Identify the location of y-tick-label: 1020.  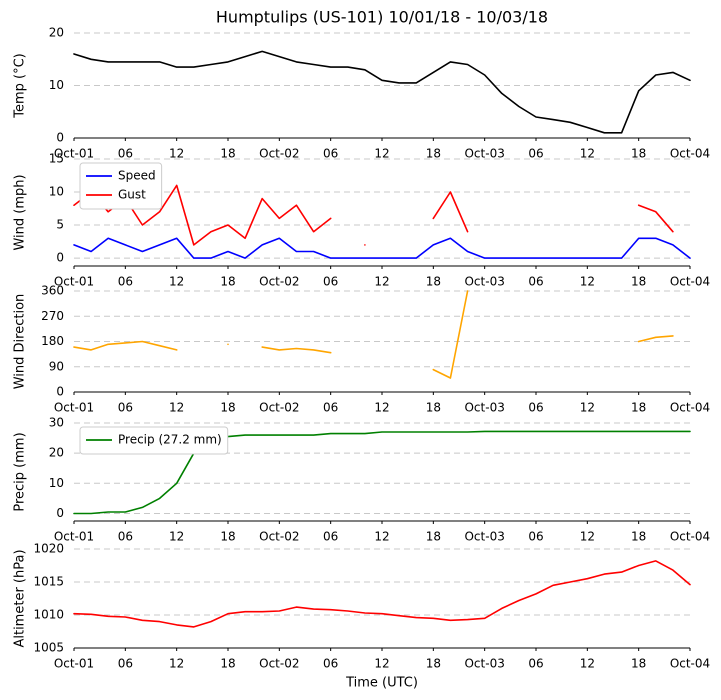
(48, 549).